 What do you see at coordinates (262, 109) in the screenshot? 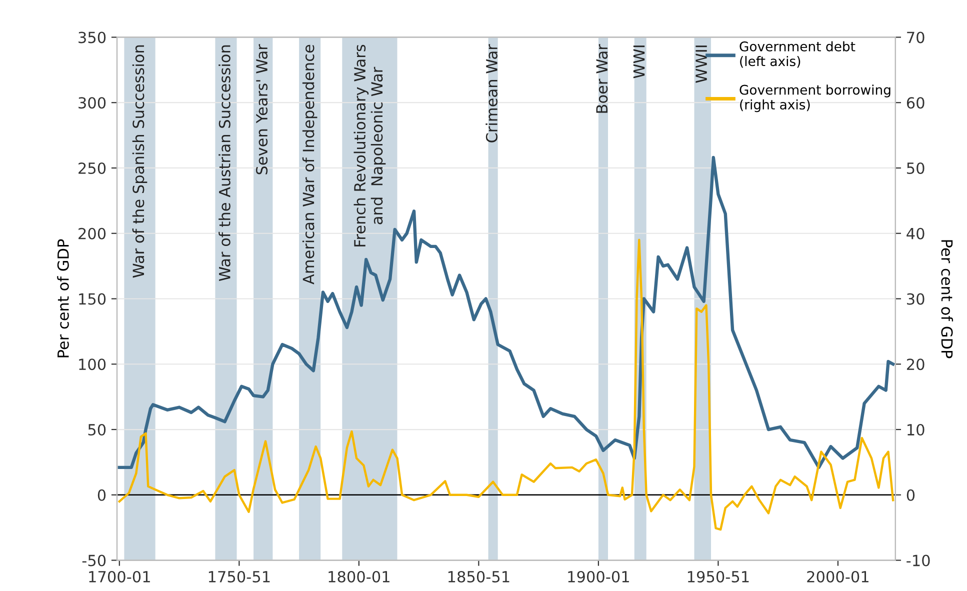
I see `band-label: Seven Years' War` at bounding box center [262, 109].